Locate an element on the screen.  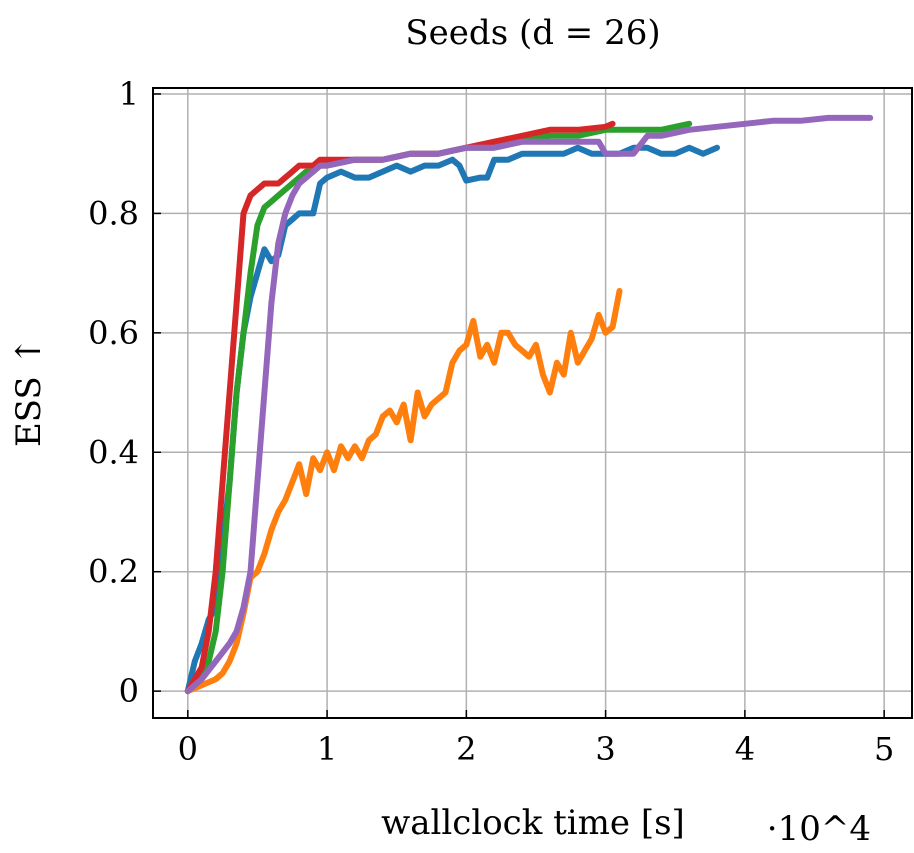
y-tick-label: 0.4 is located at coordinates (113, 452).